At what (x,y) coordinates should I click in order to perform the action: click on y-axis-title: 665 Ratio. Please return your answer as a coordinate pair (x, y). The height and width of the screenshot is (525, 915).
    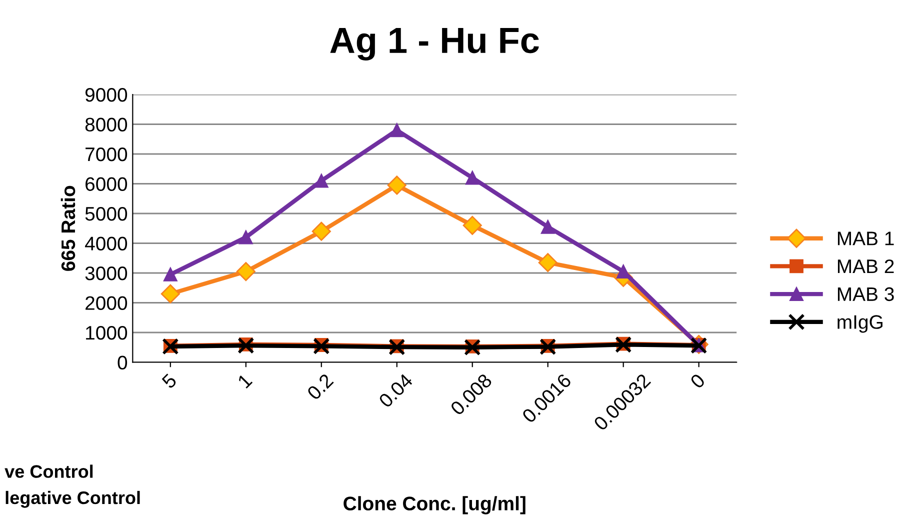
    Looking at the image, I should click on (68, 228).